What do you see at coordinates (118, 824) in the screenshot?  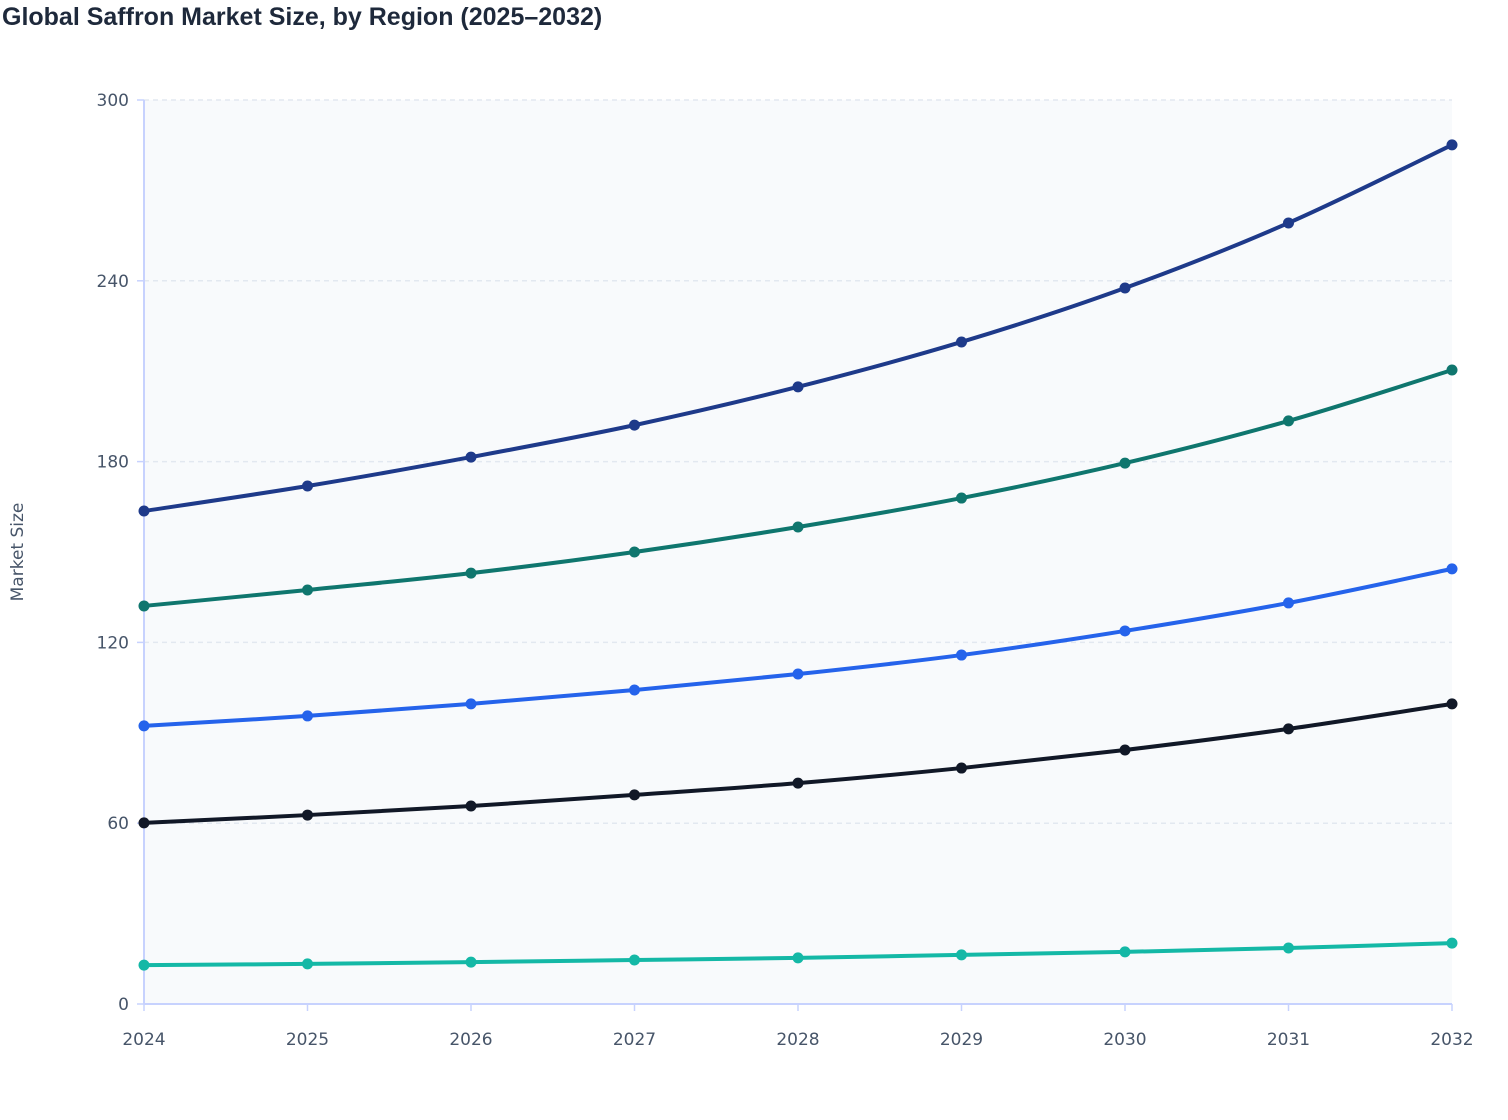 I see `y-tick-label: 60` at bounding box center [118, 824].